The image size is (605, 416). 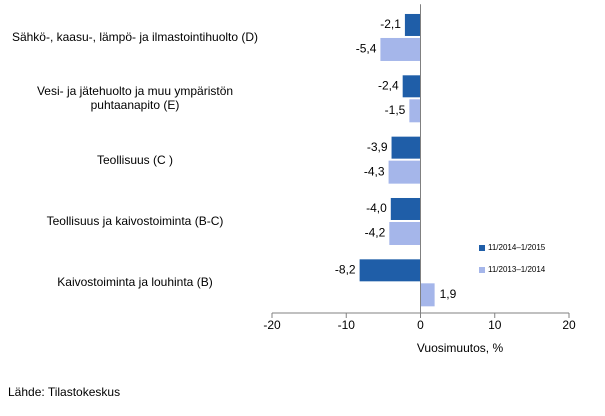 What do you see at coordinates (272, 325) in the screenshot?
I see `x-tick-label: -20` at bounding box center [272, 325].